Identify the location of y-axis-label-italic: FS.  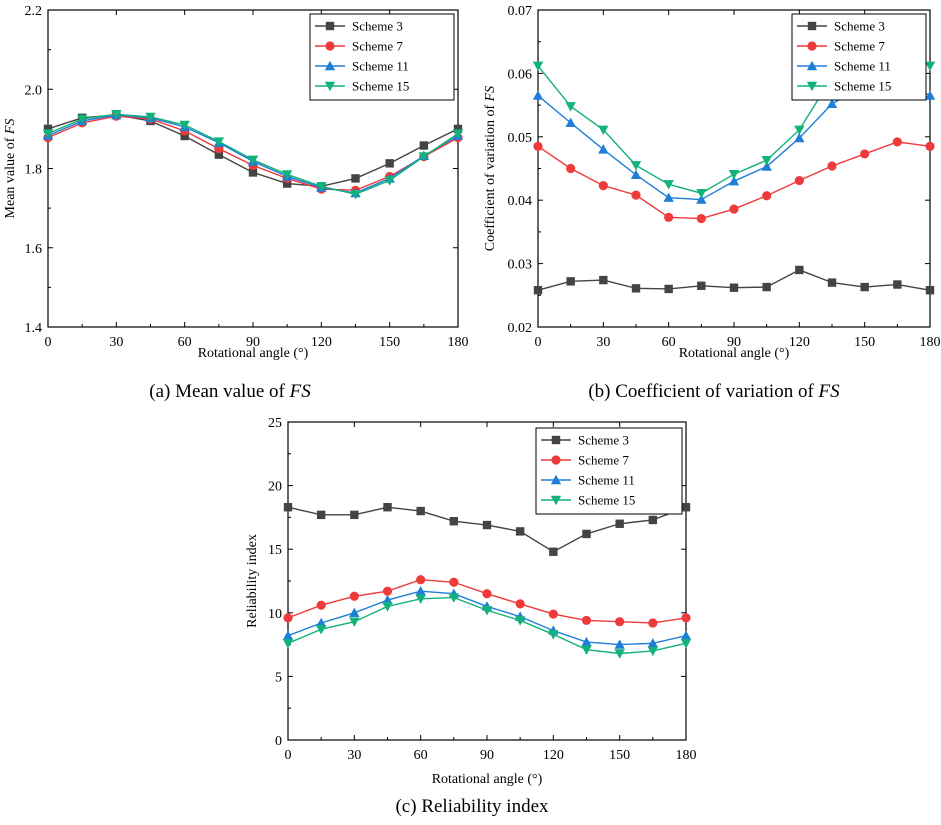
(10, 127).